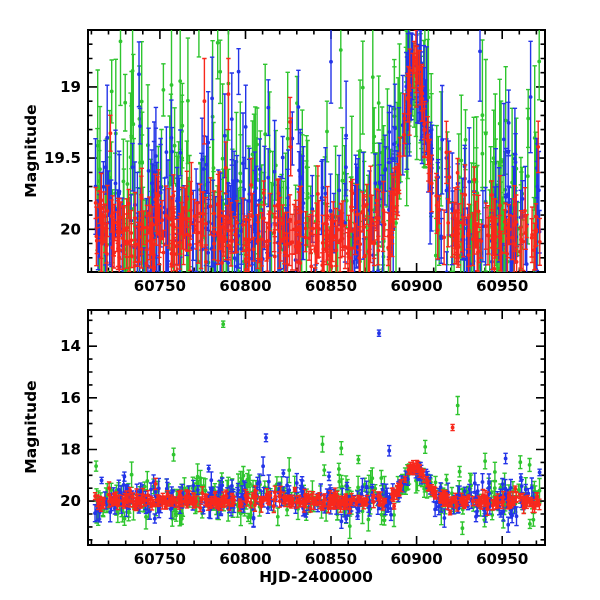  What do you see at coordinates (31, 426) in the screenshot?
I see `y-axis-label-bottom: Magnitude` at bounding box center [31, 426].